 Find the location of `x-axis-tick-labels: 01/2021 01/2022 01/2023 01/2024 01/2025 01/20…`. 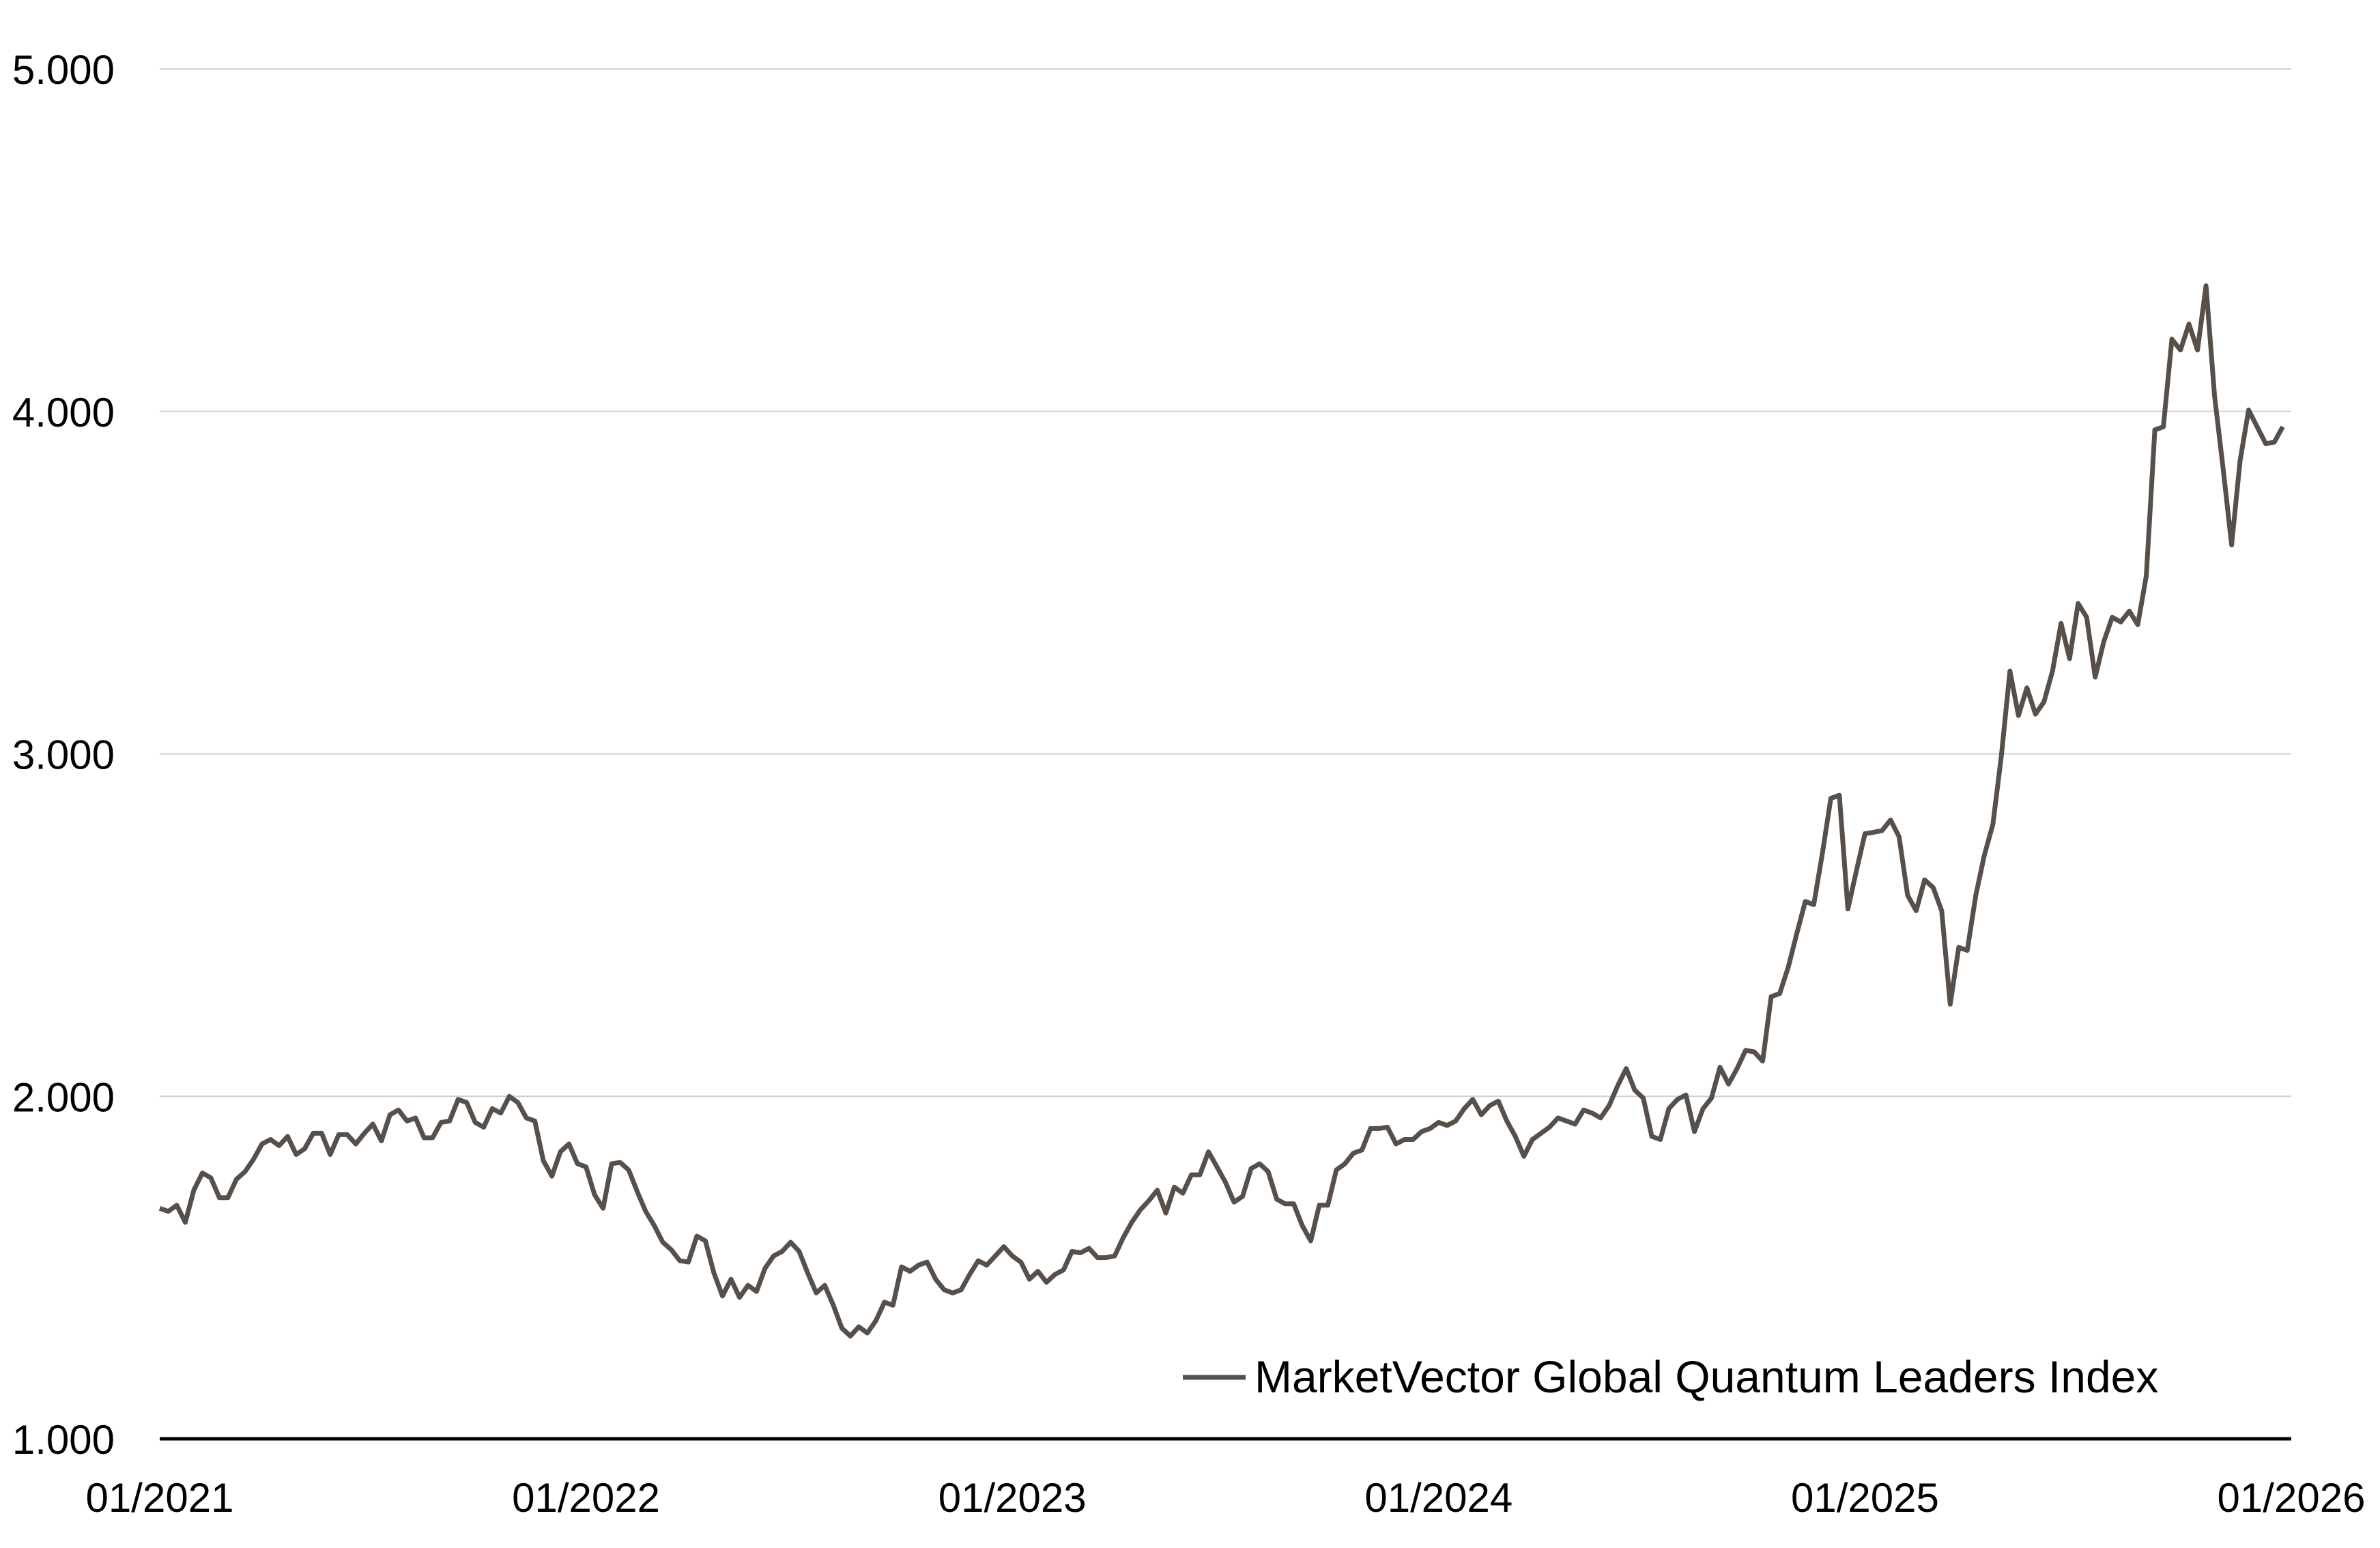

x-axis-tick-labels: 01/2021 01/2022 01/2023 01/2024 01/2025 01/20… is located at coordinates (1226, 1498).